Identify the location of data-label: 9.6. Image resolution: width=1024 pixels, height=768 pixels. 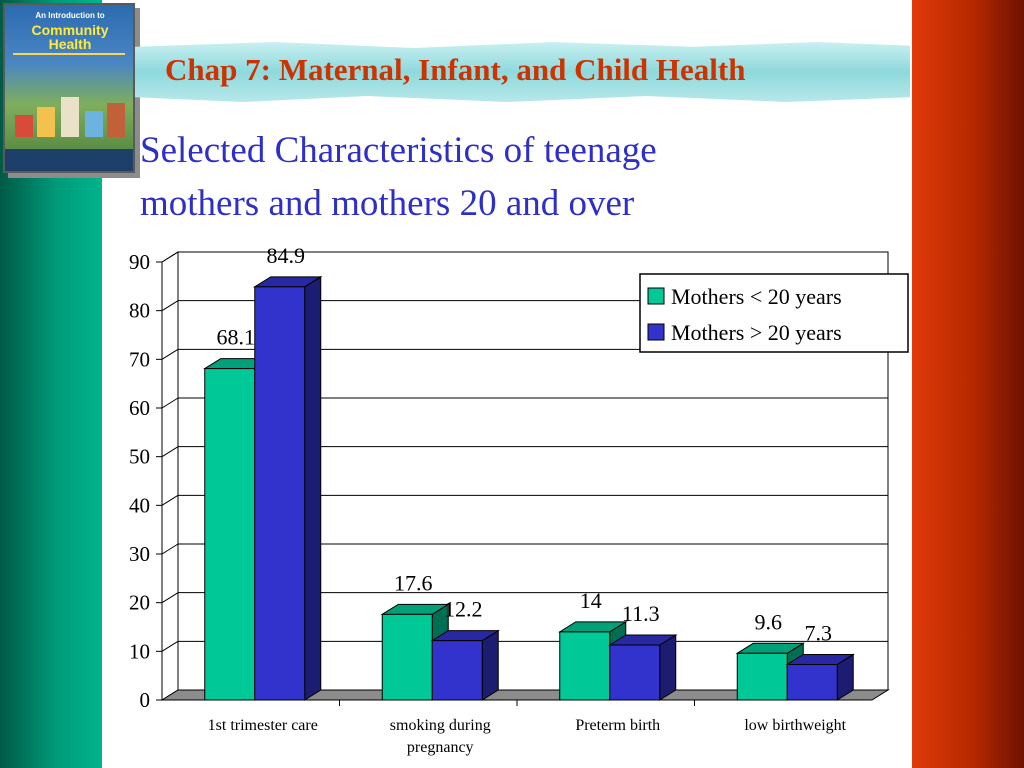
(769, 621).